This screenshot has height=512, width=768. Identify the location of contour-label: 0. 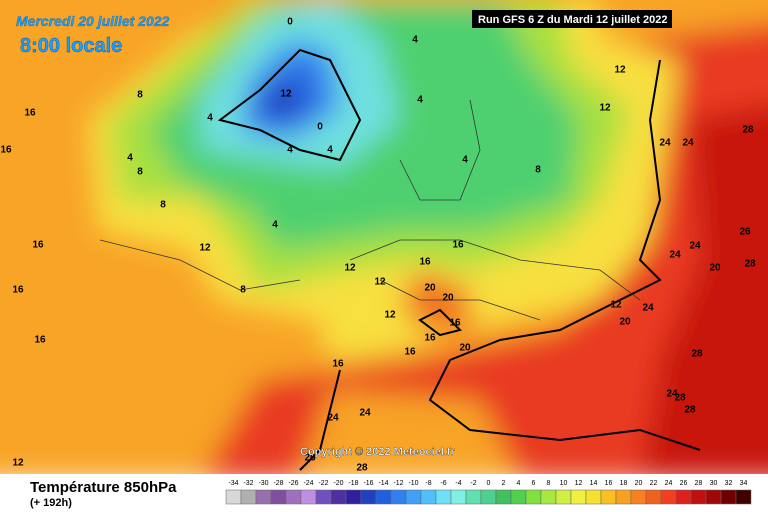
(290, 22).